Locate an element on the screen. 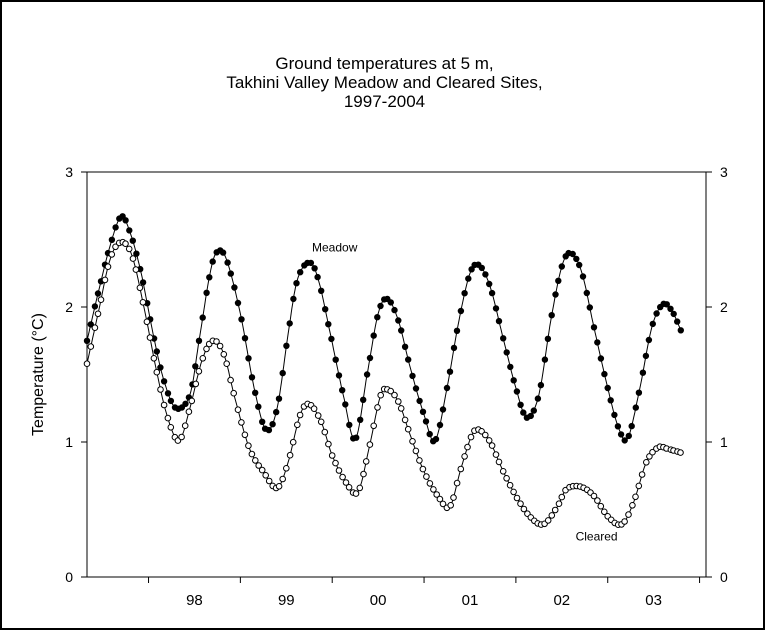 This screenshot has width=765, height=630. chart-title-line-1: Ground temperatures at 5 m, is located at coordinates (384, 63).